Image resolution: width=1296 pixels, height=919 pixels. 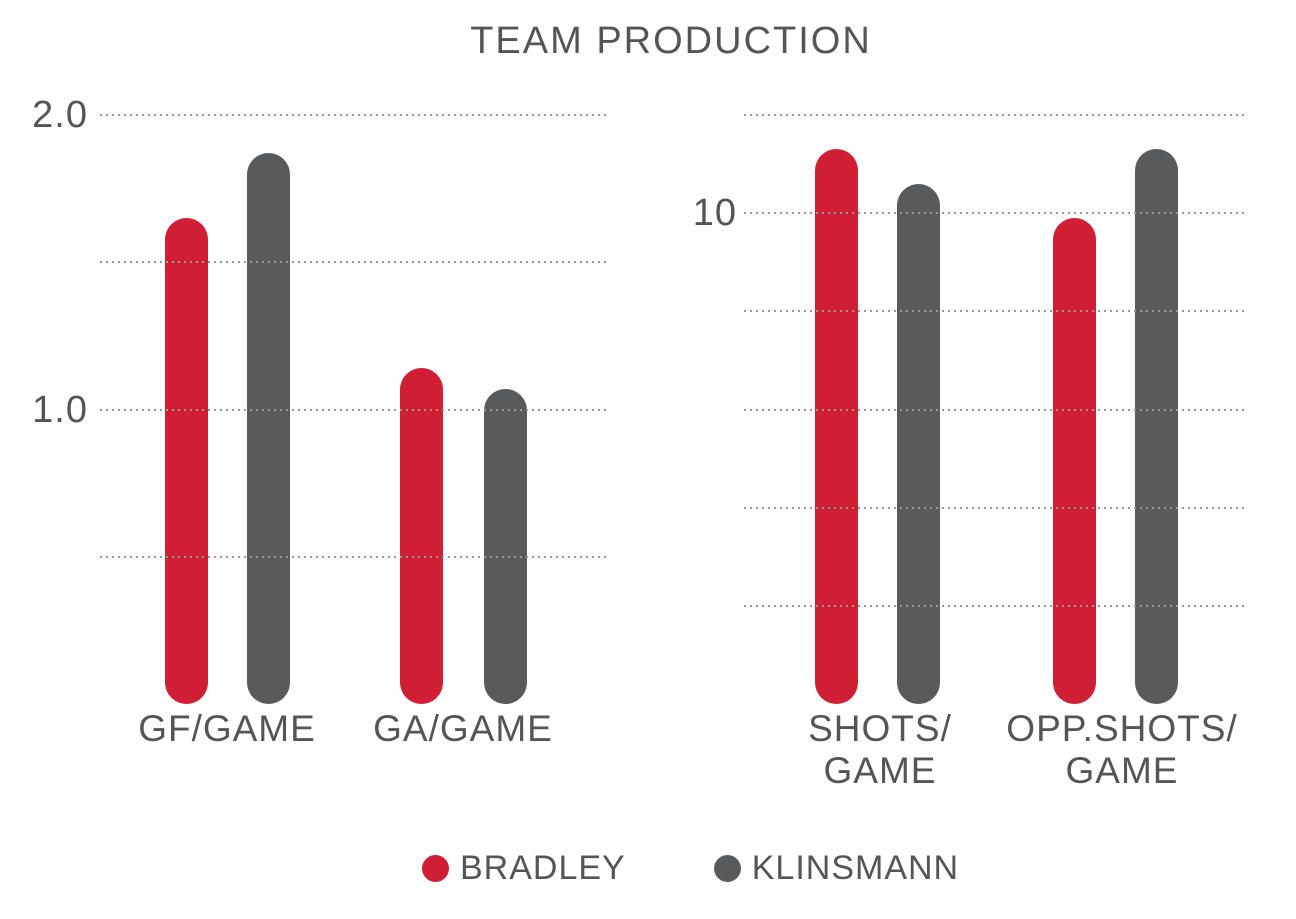 I want to click on x-axis-category-line: GA/GAME, so click(x=463, y=728).